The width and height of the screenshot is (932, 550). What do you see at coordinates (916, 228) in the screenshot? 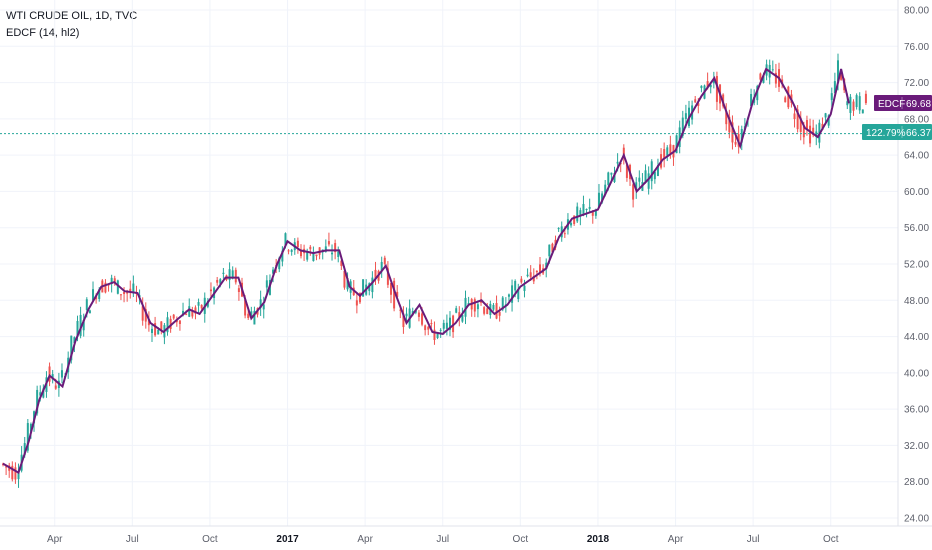
I see `y-tick-label: 56.00` at bounding box center [916, 228].